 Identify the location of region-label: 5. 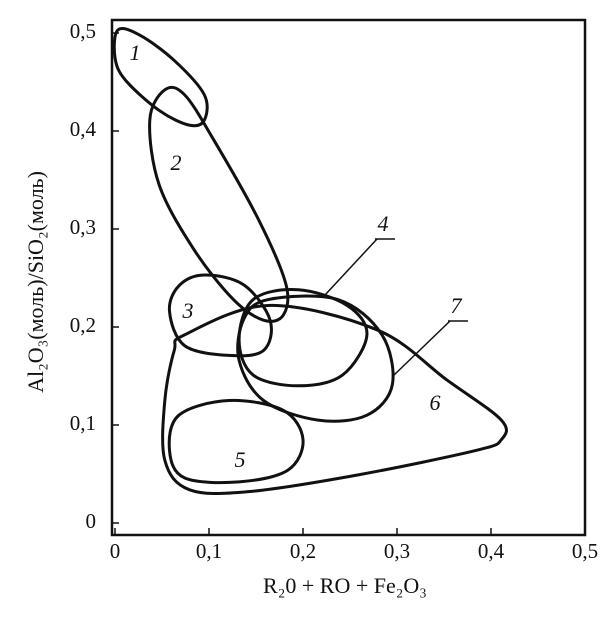
(240, 459).